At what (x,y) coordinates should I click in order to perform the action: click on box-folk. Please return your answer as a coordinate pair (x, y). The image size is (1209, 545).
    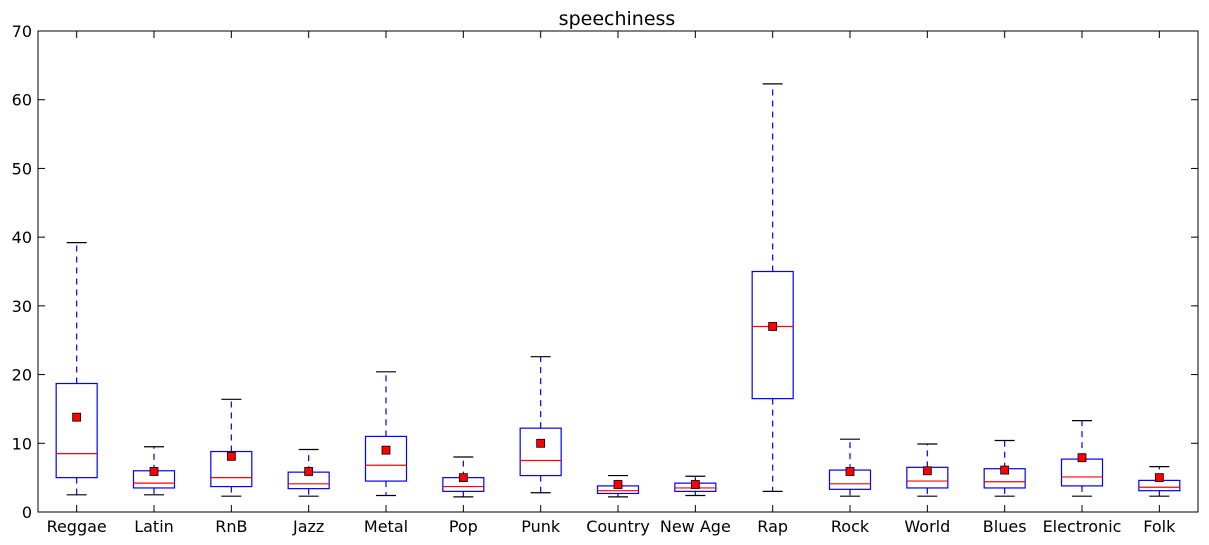
    Looking at the image, I should click on (1159, 481).